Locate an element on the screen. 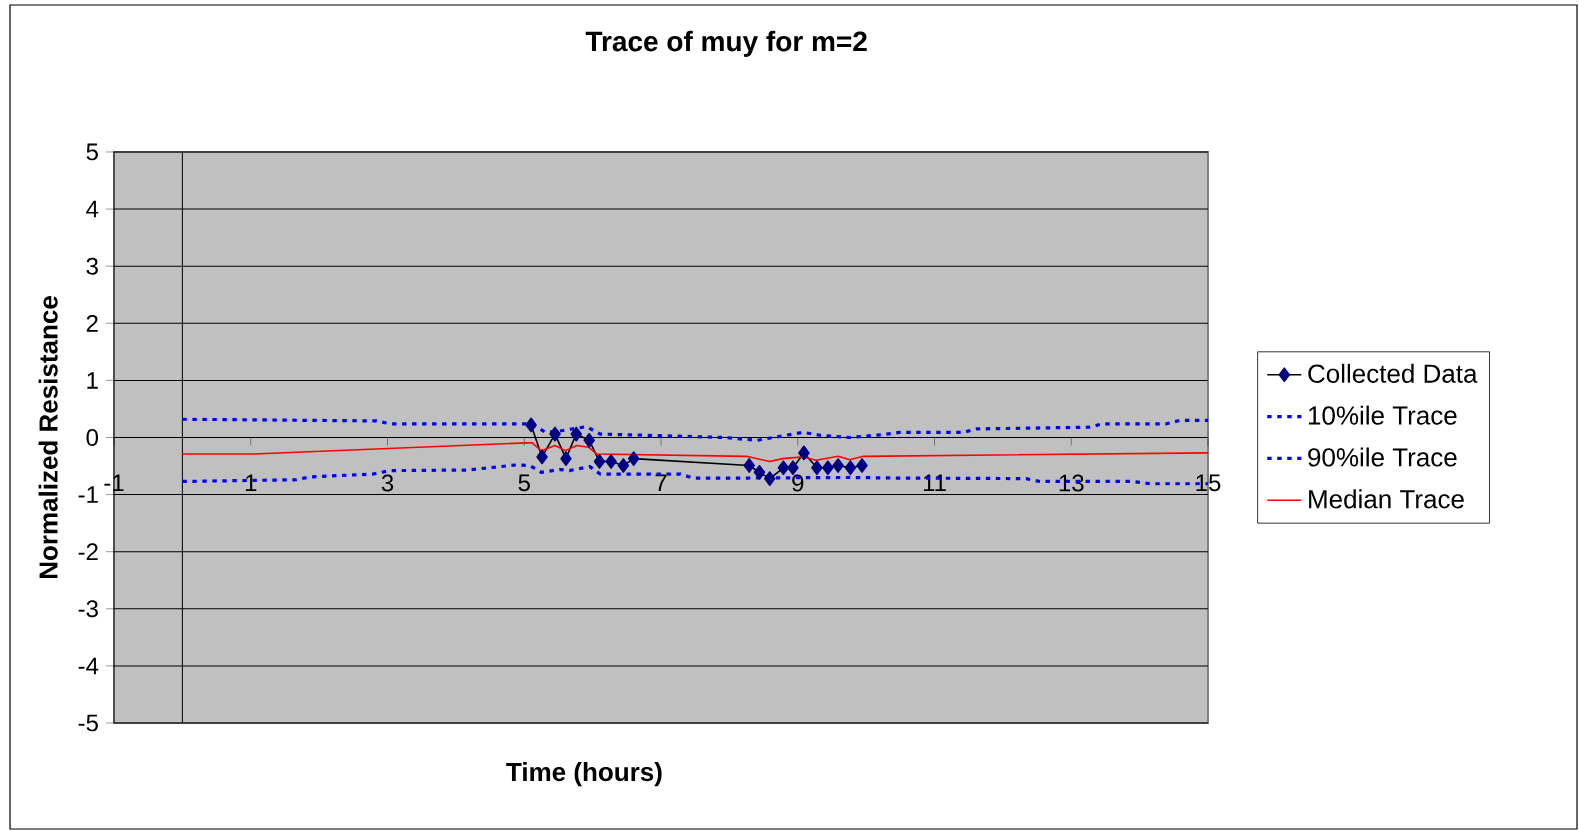  y-axis-title: Normalized Resistance is located at coordinates (48, 437).